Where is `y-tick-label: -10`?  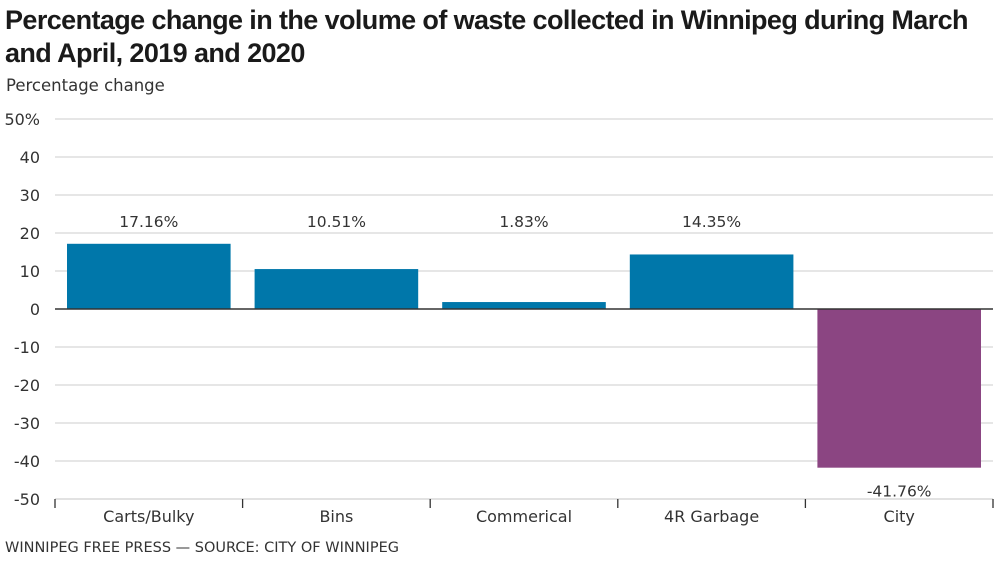 y-tick-label: -10 is located at coordinates (27, 347).